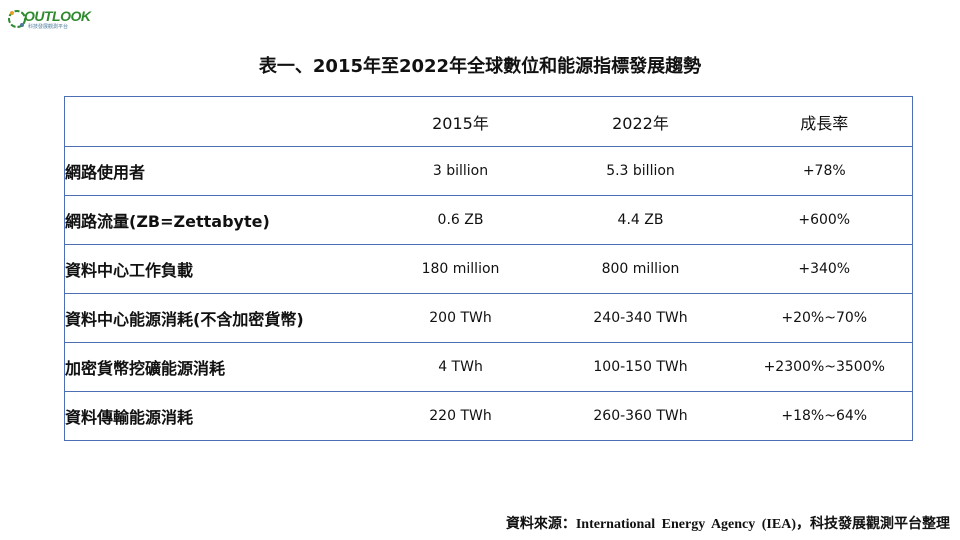  I want to click on outlook-logo: OUTLOOK 科技發展觀測平台, so click(48, 20).